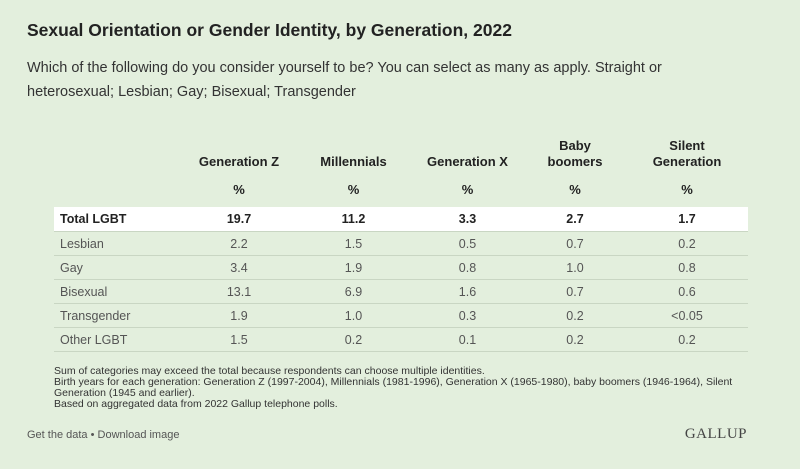  Describe the element at coordinates (575, 219) in the screenshot. I see `table-cell: 2.7` at that location.